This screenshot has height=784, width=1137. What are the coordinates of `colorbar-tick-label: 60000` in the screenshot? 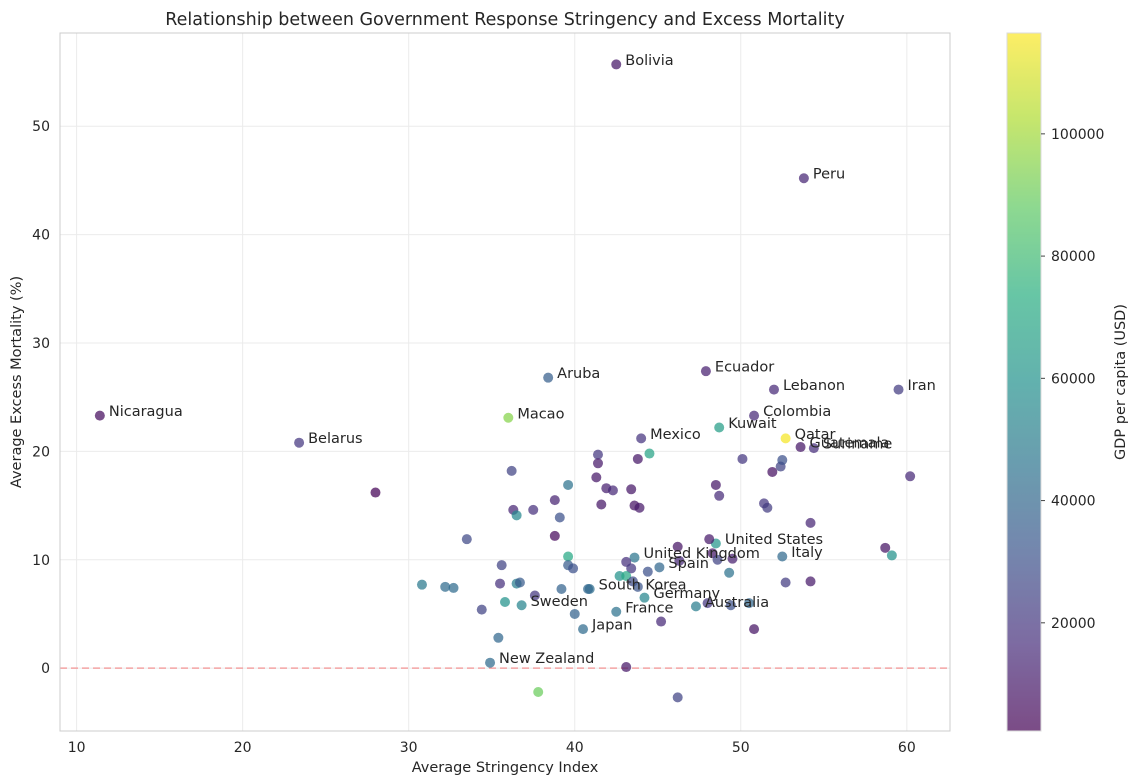 It's located at (1073, 379).